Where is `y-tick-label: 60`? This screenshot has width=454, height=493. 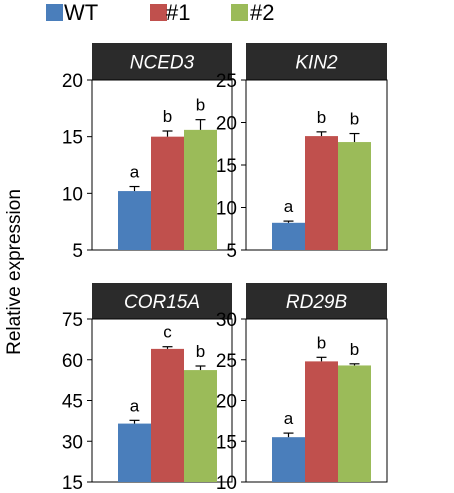 y-tick-label: 60 is located at coordinates (72, 361).